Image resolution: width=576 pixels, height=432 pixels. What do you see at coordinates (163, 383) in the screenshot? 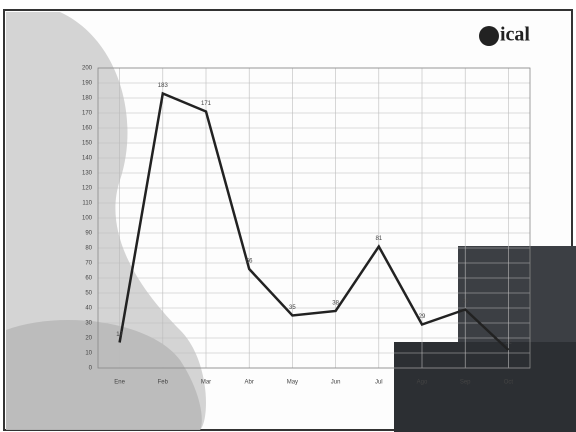
I see `x-tick-label: Feb` at bounding box center [163, 383].